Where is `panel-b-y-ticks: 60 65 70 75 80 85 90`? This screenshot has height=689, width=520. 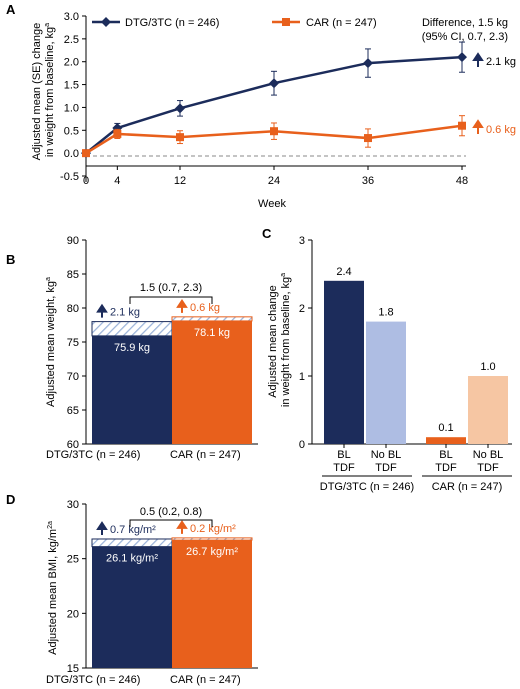
panel-b-y-ticks: 60 65 70 75 80 85 90 is located at coordinates (76, 343).